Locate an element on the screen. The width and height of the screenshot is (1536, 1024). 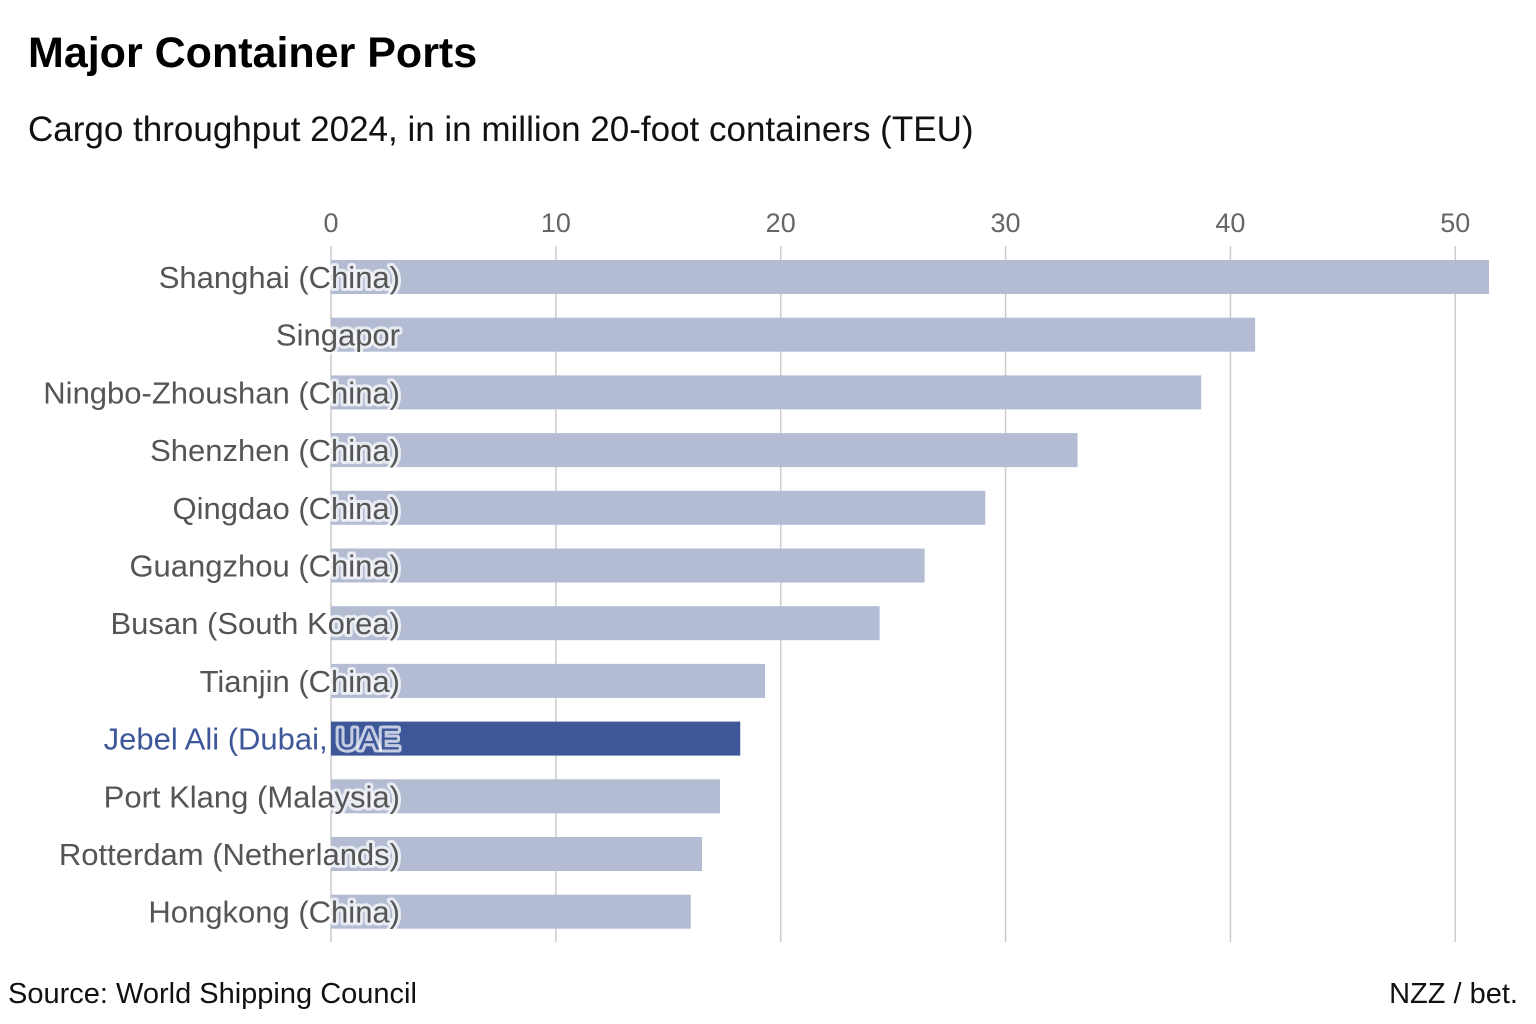
x-tick-label: 40 is located at coordinates (1230, 223).